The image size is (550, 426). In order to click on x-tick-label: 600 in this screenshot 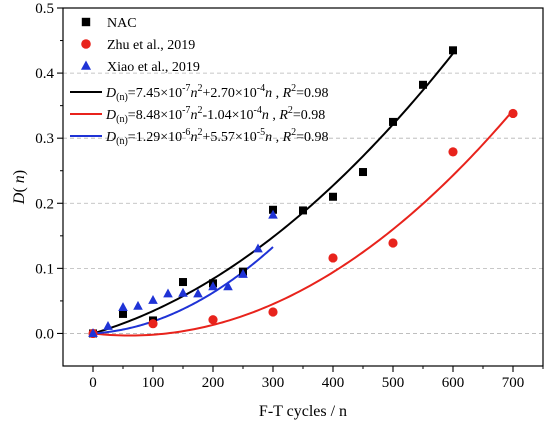, I will do `click(453, 383)`.